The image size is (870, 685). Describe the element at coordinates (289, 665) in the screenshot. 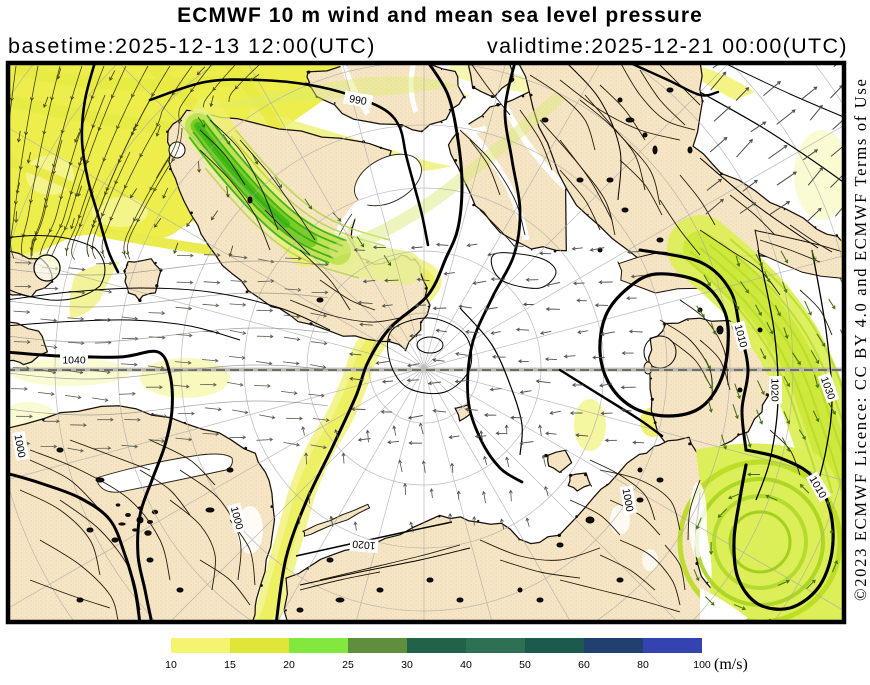

I see `svg-text: 20` at that location.